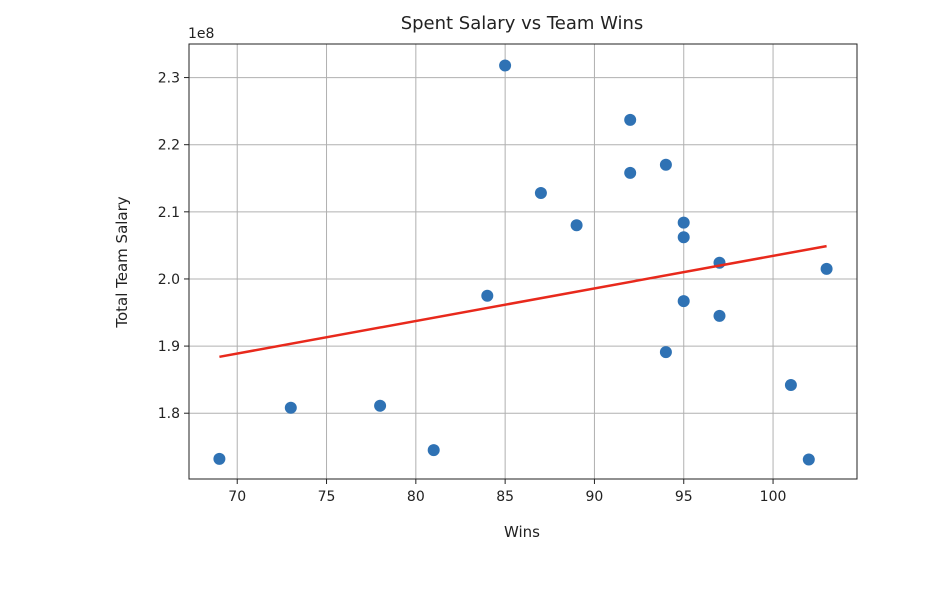  I want to click on x-axis-ticks: 70 75 80 85 90 95 100, so click(507, 492).